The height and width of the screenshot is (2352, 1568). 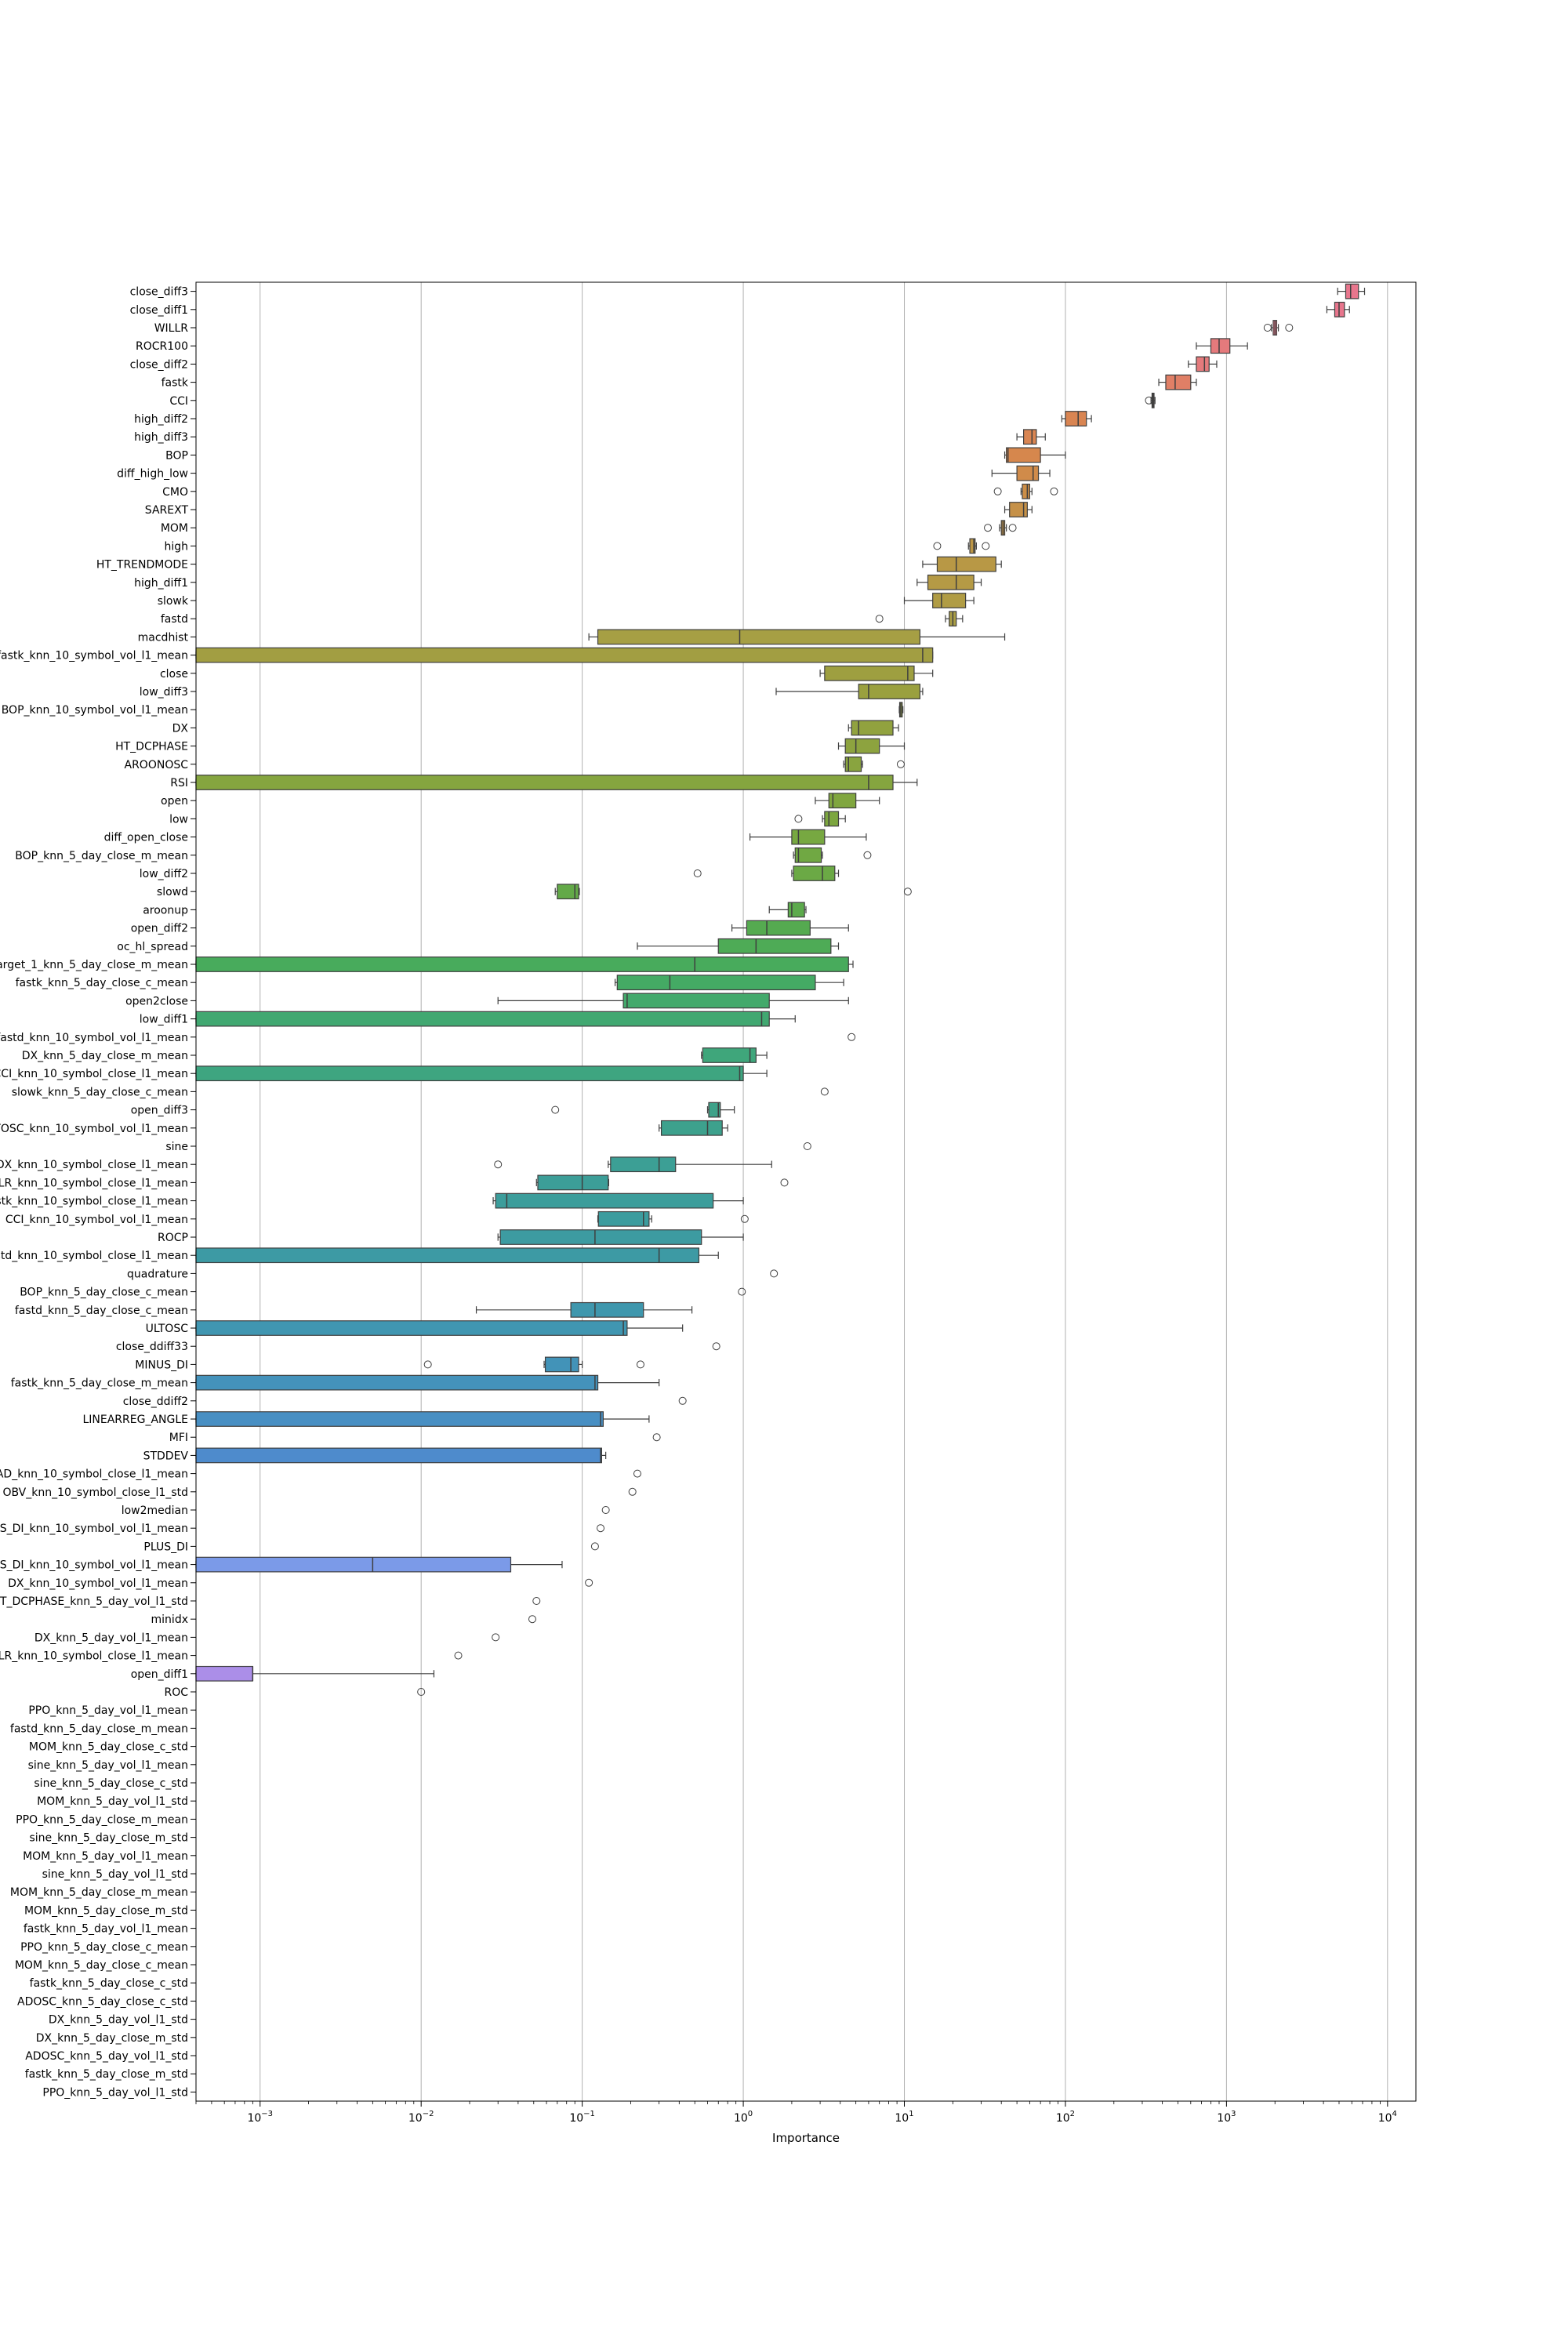 I want to click on box-open2close, so click(x=673, y=1001).